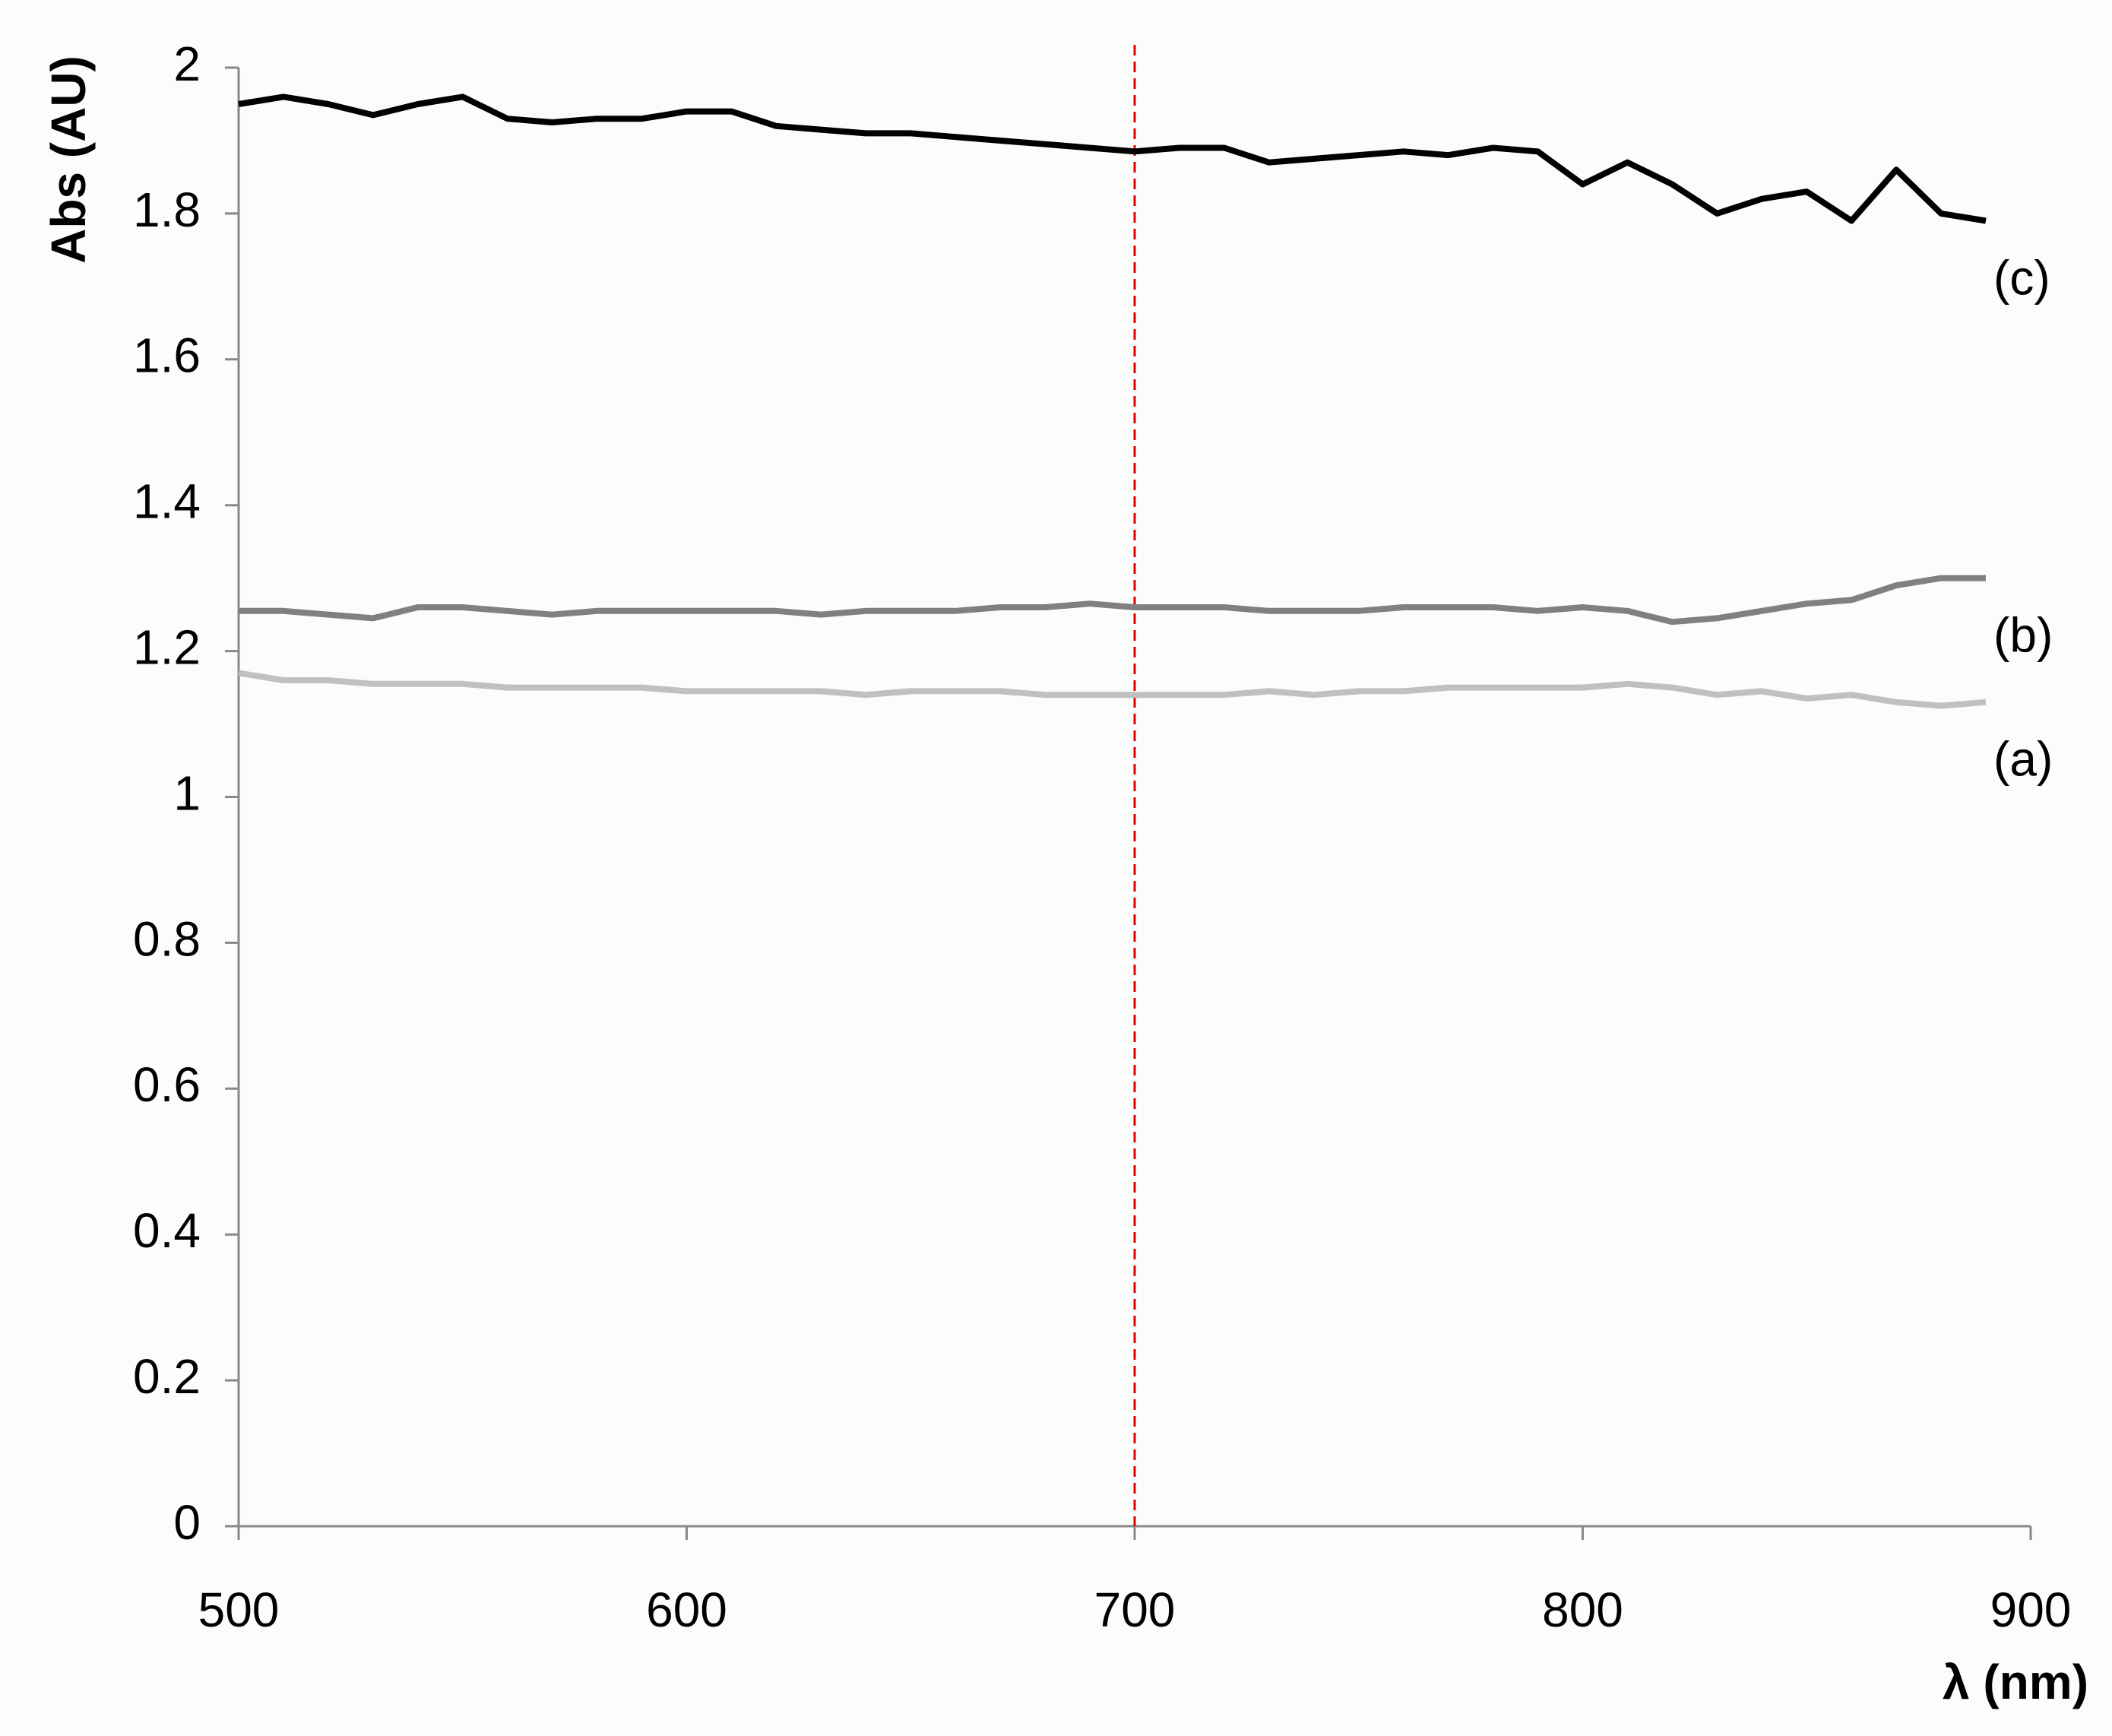  I want to click on series-label: (a), so click(2023, 759).